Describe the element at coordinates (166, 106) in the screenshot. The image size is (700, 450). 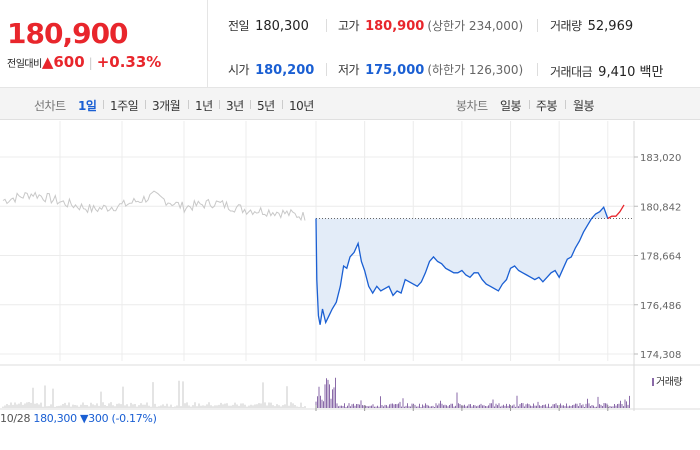
I see `tab-3month: 3개월` at that location.